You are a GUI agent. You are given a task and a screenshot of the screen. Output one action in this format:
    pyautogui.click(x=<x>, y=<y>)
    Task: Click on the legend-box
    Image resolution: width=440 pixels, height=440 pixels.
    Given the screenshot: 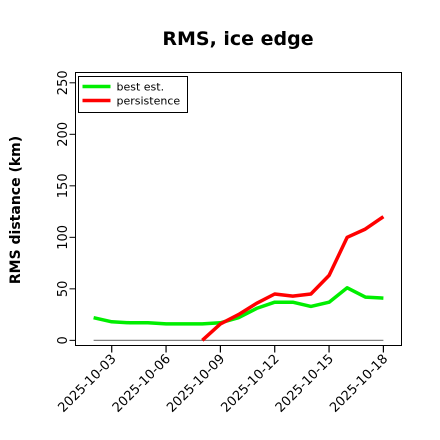 What is the action you would take?
    pyautogui.click(x=133, y=94)
    